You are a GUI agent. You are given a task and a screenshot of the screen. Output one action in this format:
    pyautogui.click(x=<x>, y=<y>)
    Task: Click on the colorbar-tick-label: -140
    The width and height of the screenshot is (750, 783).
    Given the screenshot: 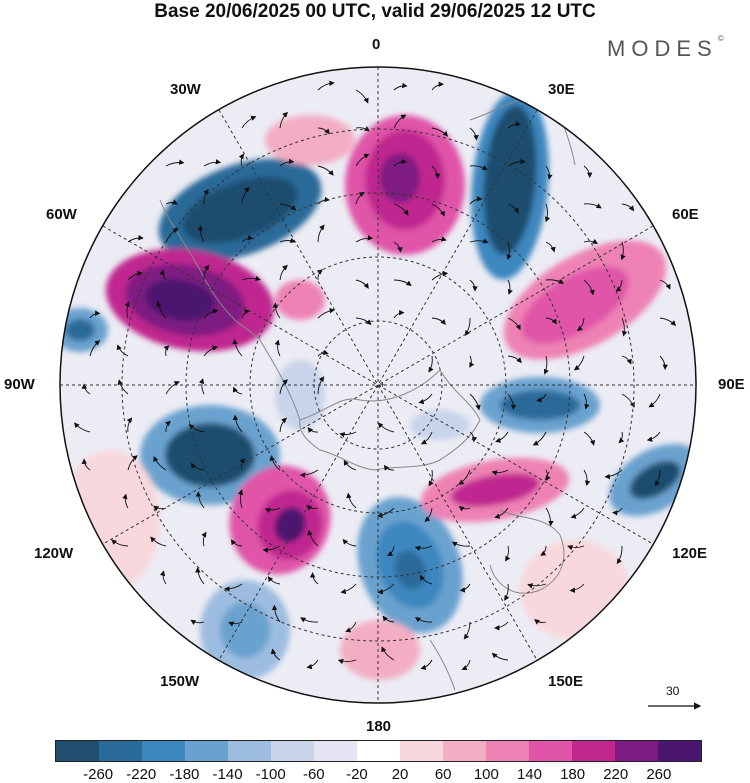 What is the action you would take?
    pyautogui.click(x=227, y=774)
    